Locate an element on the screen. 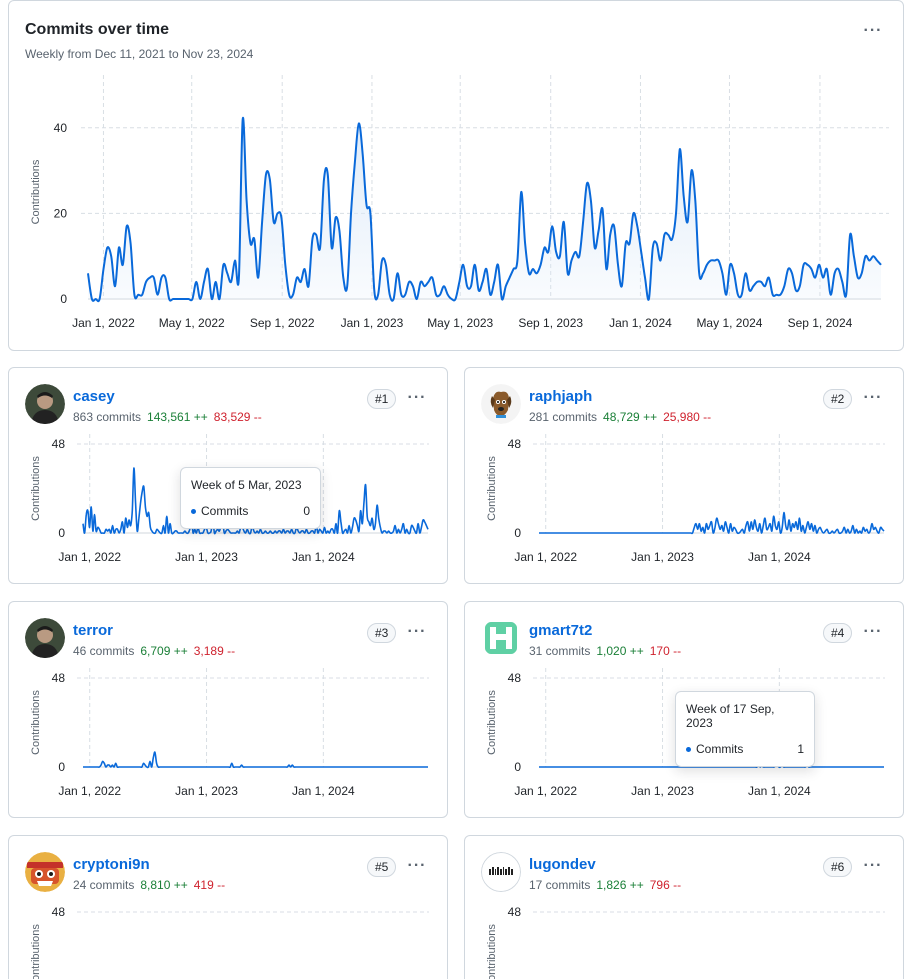  rank-badge: #2 is located at coordinates (838, 399).